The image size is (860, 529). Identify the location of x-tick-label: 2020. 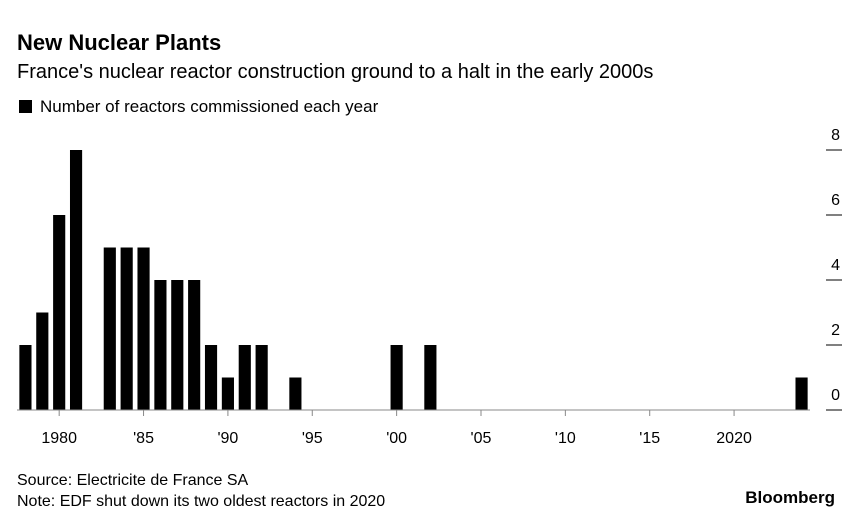
(734, 438).